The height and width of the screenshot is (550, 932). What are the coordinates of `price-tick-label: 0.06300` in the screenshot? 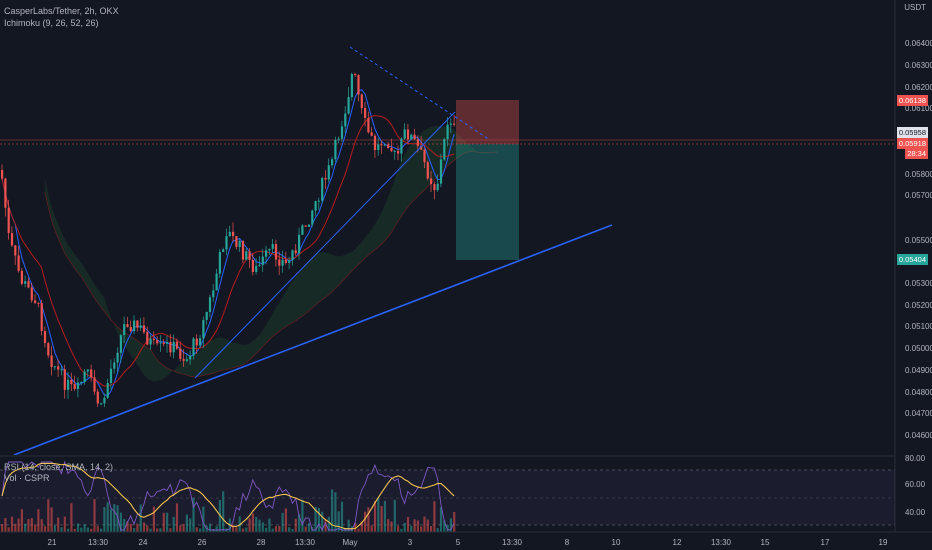 It's located at (918, 65).